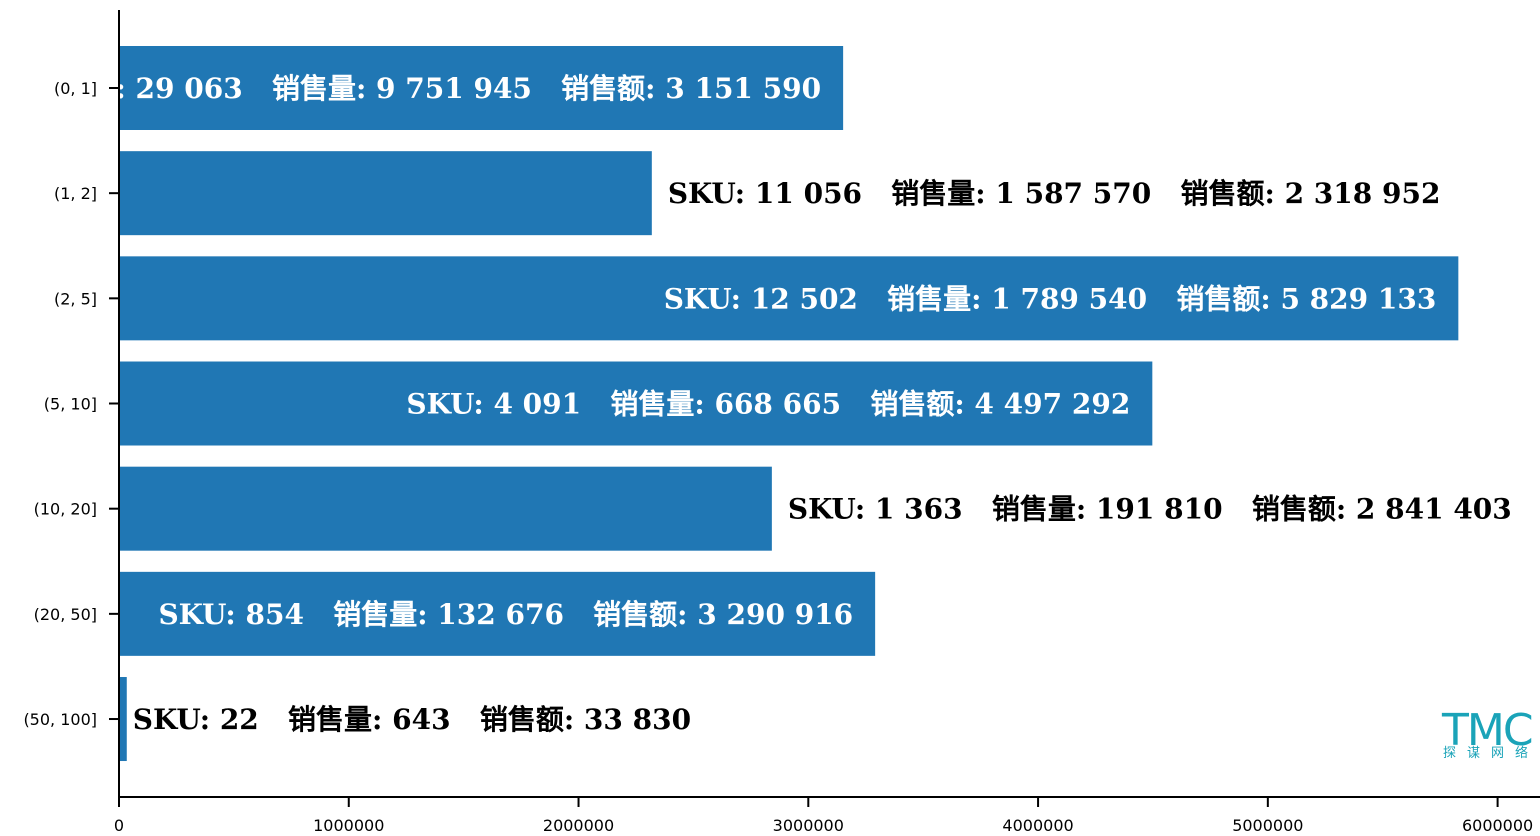 The height and width of the screenshot is (836, 1540). What do you see at coordinates (348, 825) in the screenshot?
I see `x-tick-label: 1000000` at bounding box center [348, 825].